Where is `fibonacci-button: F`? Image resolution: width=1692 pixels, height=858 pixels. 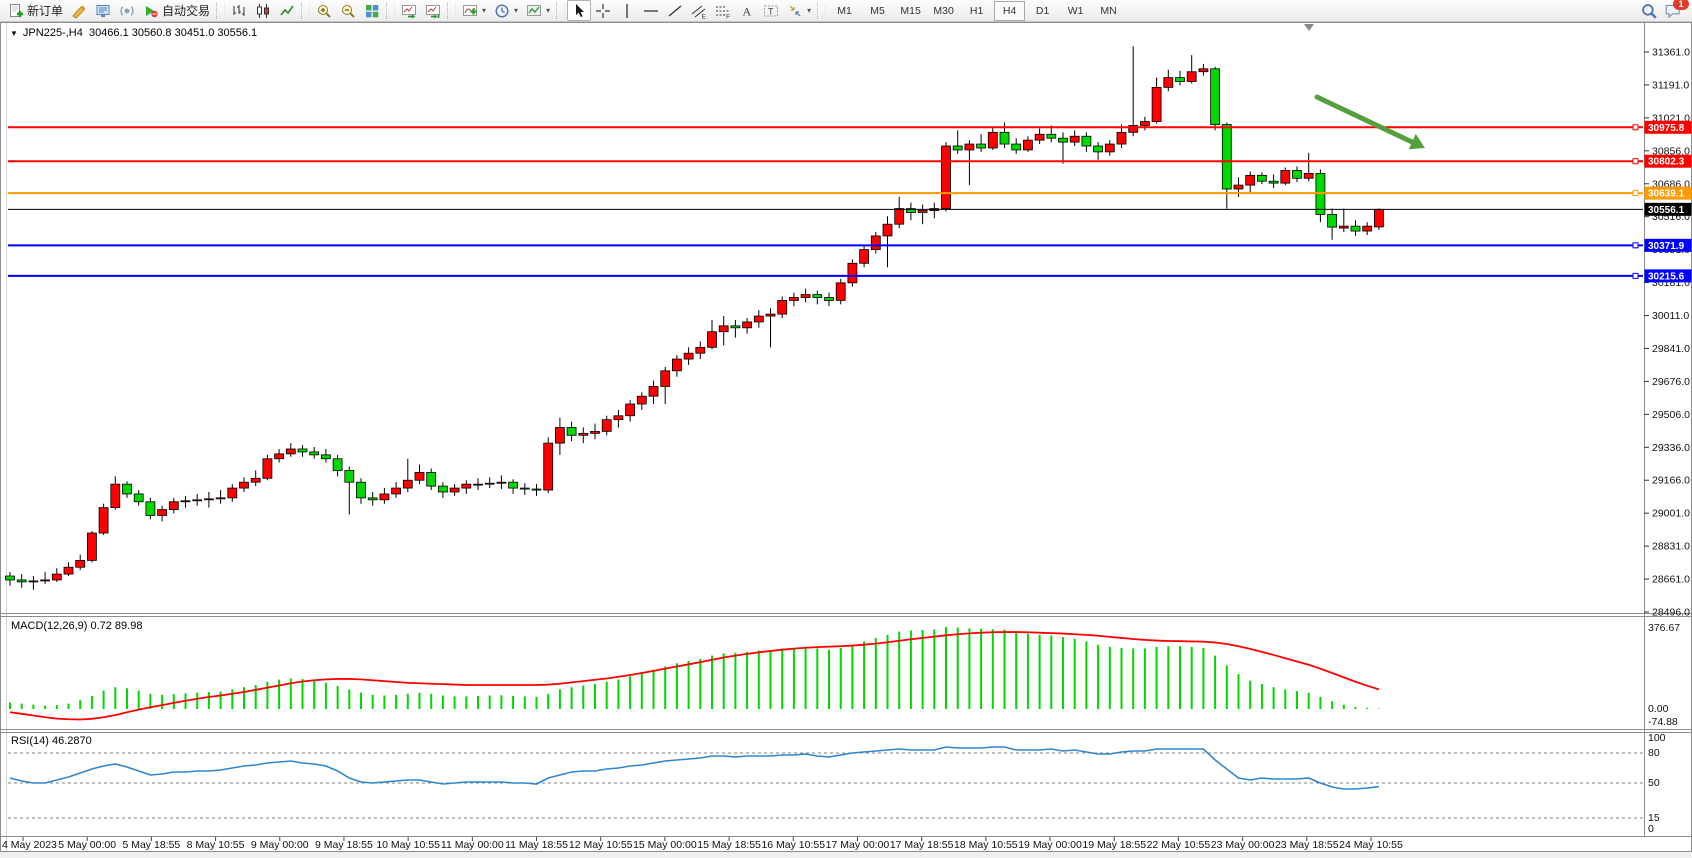
fibonacci-button: F is located at coordinates (723, 10).